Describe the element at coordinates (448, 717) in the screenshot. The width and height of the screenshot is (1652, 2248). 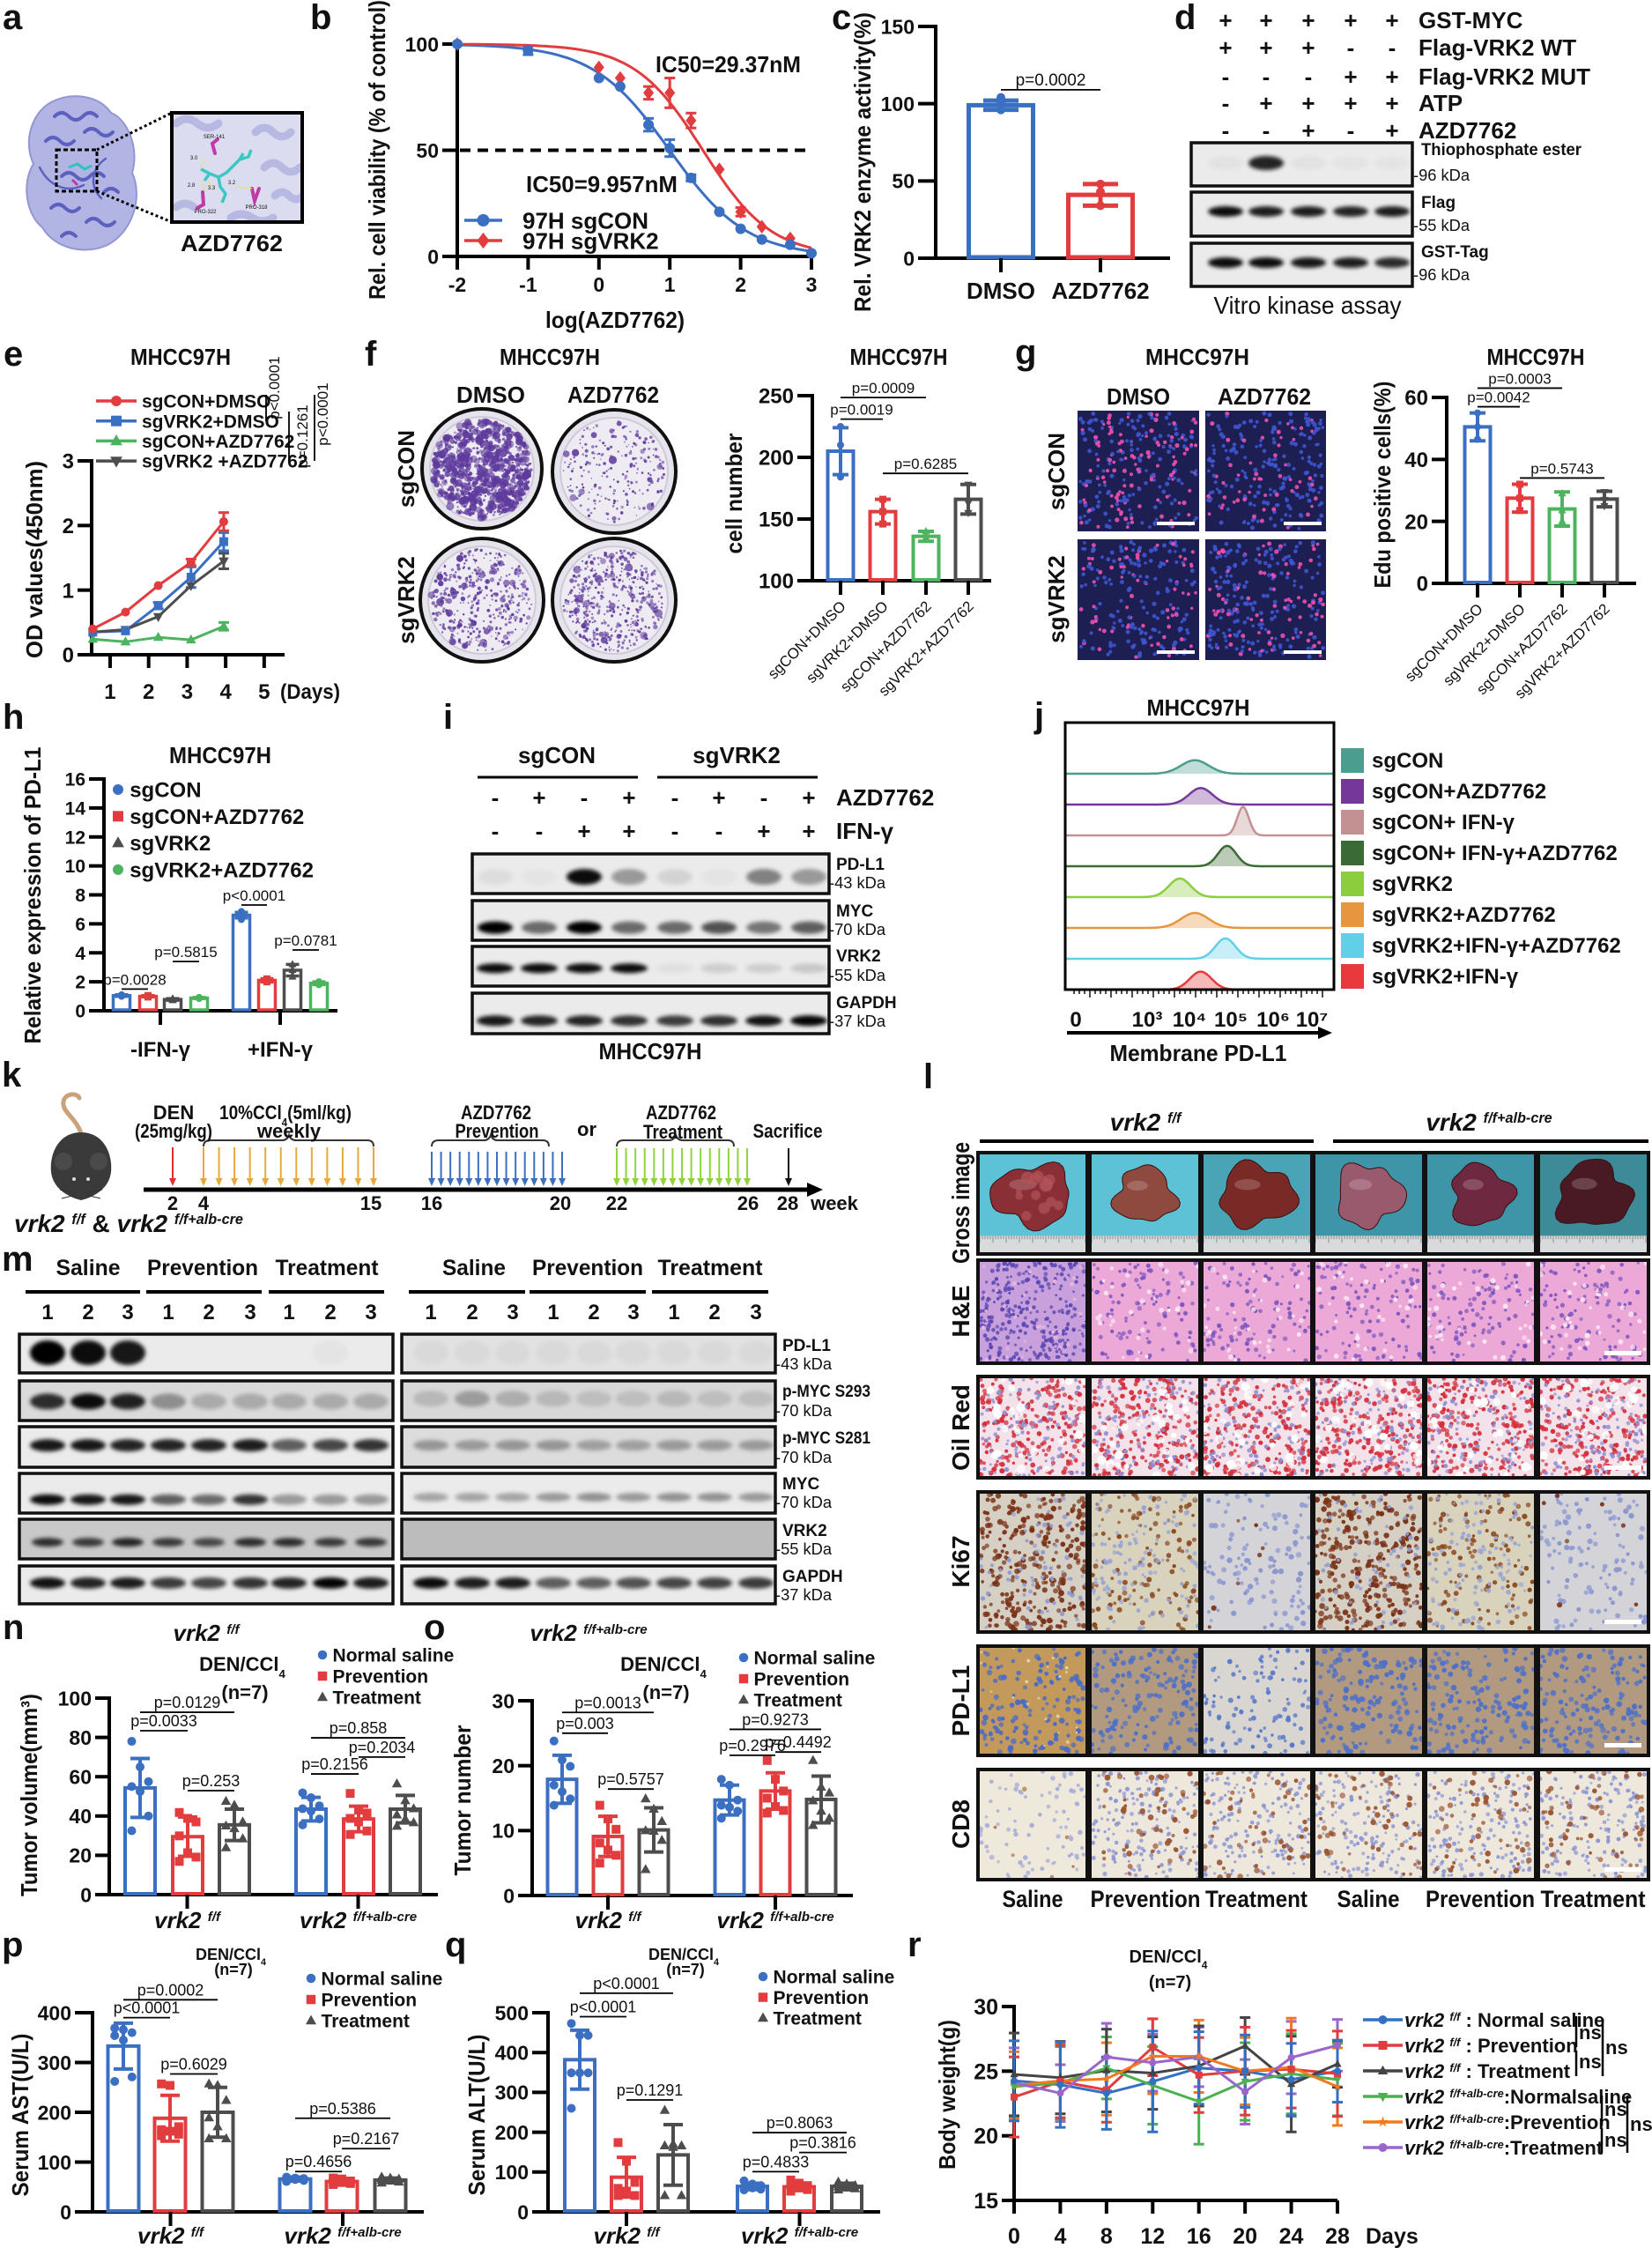
I see `panel-label: i` at that location.